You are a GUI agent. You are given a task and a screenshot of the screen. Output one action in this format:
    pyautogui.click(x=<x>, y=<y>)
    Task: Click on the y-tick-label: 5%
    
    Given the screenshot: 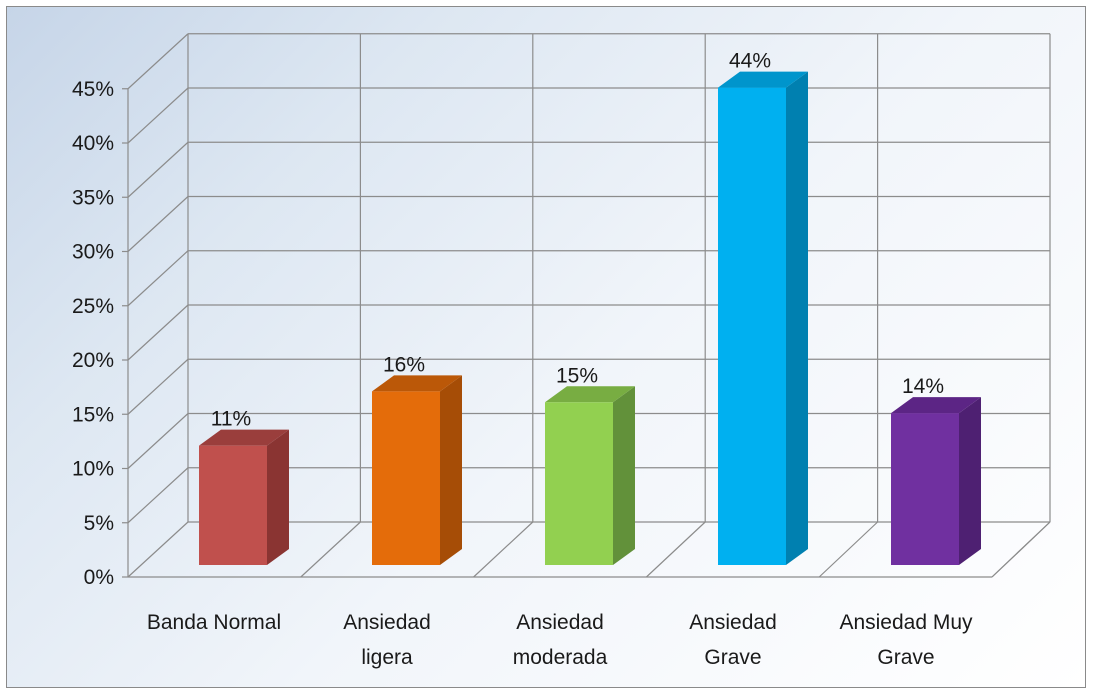 What is the action you would take?
    pyautogui.click(x=99, y=523)
    